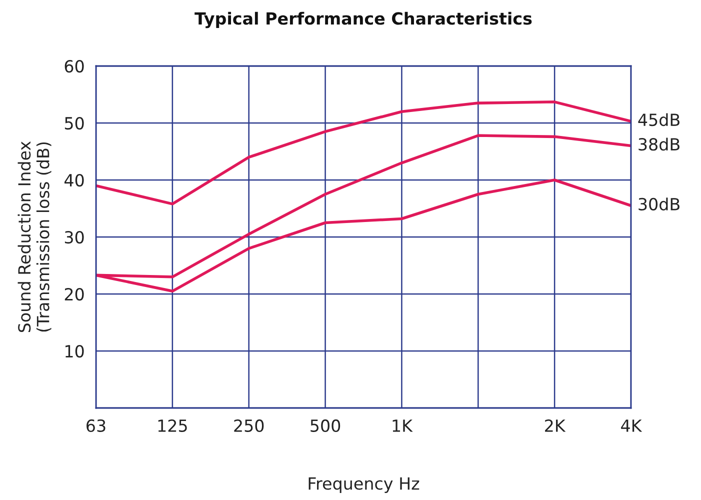  What do you see at coordinates (74, 237) in the screenshot?
I see `y-tick-label: 30` at bounding box center [74, 237].